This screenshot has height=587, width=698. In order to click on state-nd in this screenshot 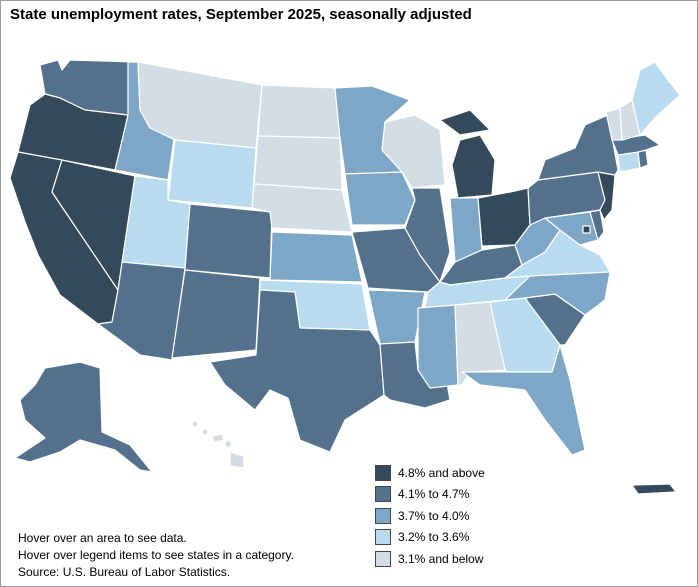, I will do `click(299, 111)`.